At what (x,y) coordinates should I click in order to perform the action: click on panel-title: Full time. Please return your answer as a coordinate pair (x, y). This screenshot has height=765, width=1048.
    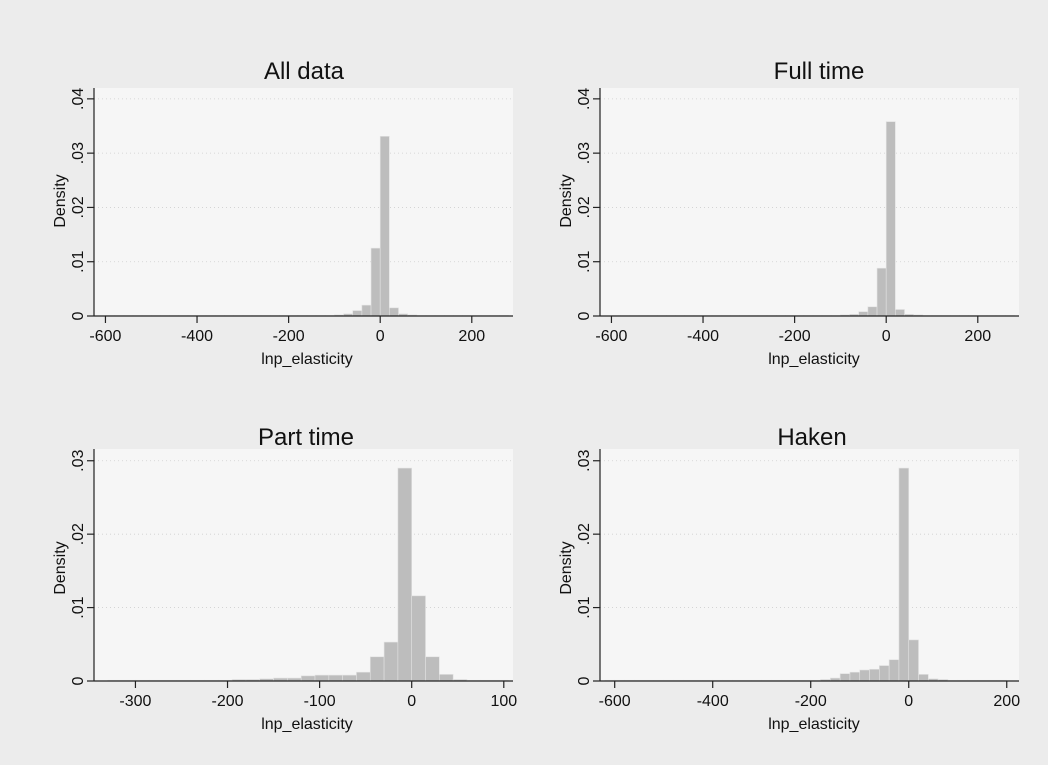
    Looking at the image, I should click on (819, 71).